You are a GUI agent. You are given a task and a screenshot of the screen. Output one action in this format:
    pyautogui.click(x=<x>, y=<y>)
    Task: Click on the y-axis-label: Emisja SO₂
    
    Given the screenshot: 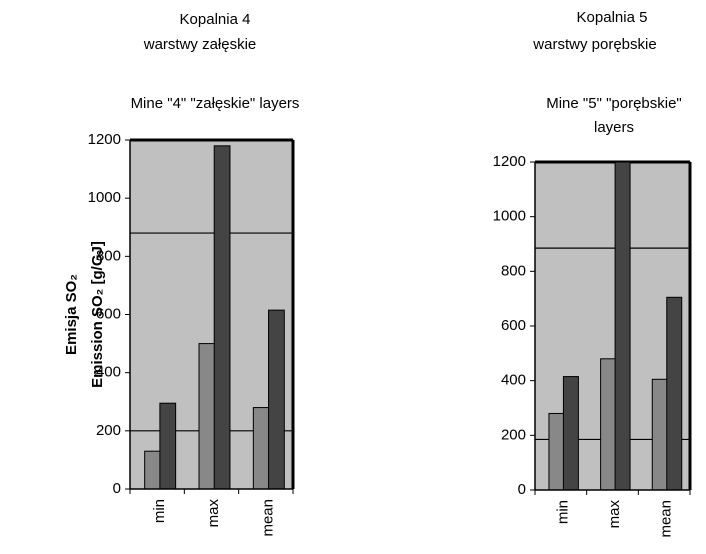 What is the action you would take?
    pyautogui.click(x=71, y=314)
    